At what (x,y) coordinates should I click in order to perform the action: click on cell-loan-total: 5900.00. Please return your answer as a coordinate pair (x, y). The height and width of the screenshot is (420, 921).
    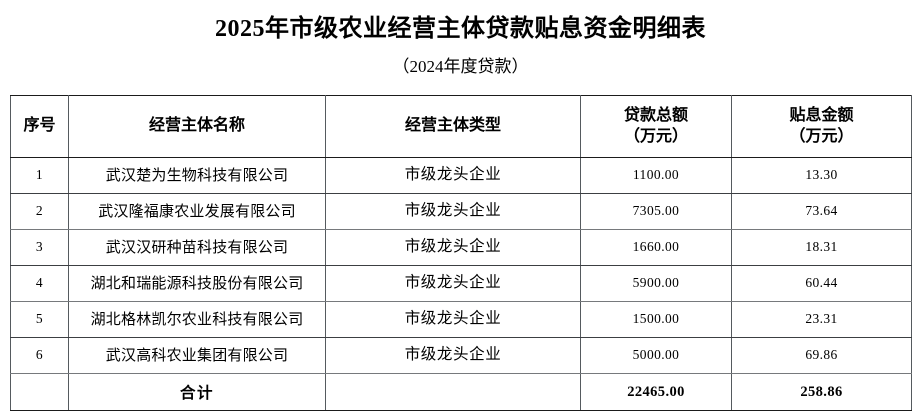
    Looking at the image, I should click on (656, 283).